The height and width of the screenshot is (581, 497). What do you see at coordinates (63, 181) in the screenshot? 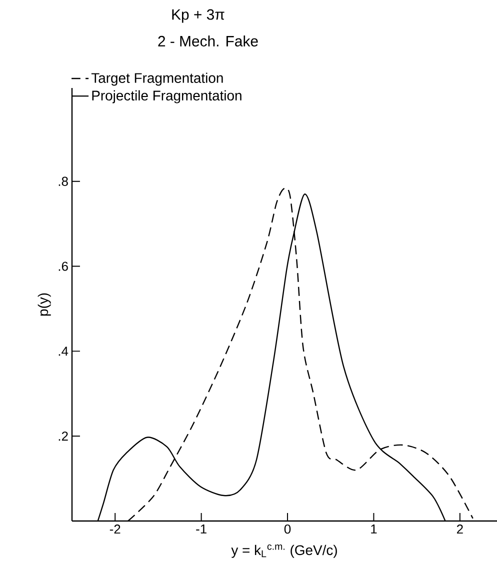
I see `y-tick-label: .8` at bounding box center [63, 181].